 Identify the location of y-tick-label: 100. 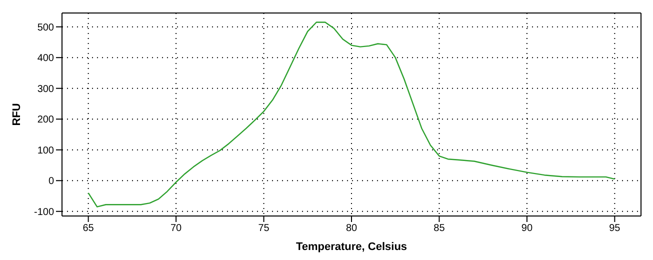
(45, 150).